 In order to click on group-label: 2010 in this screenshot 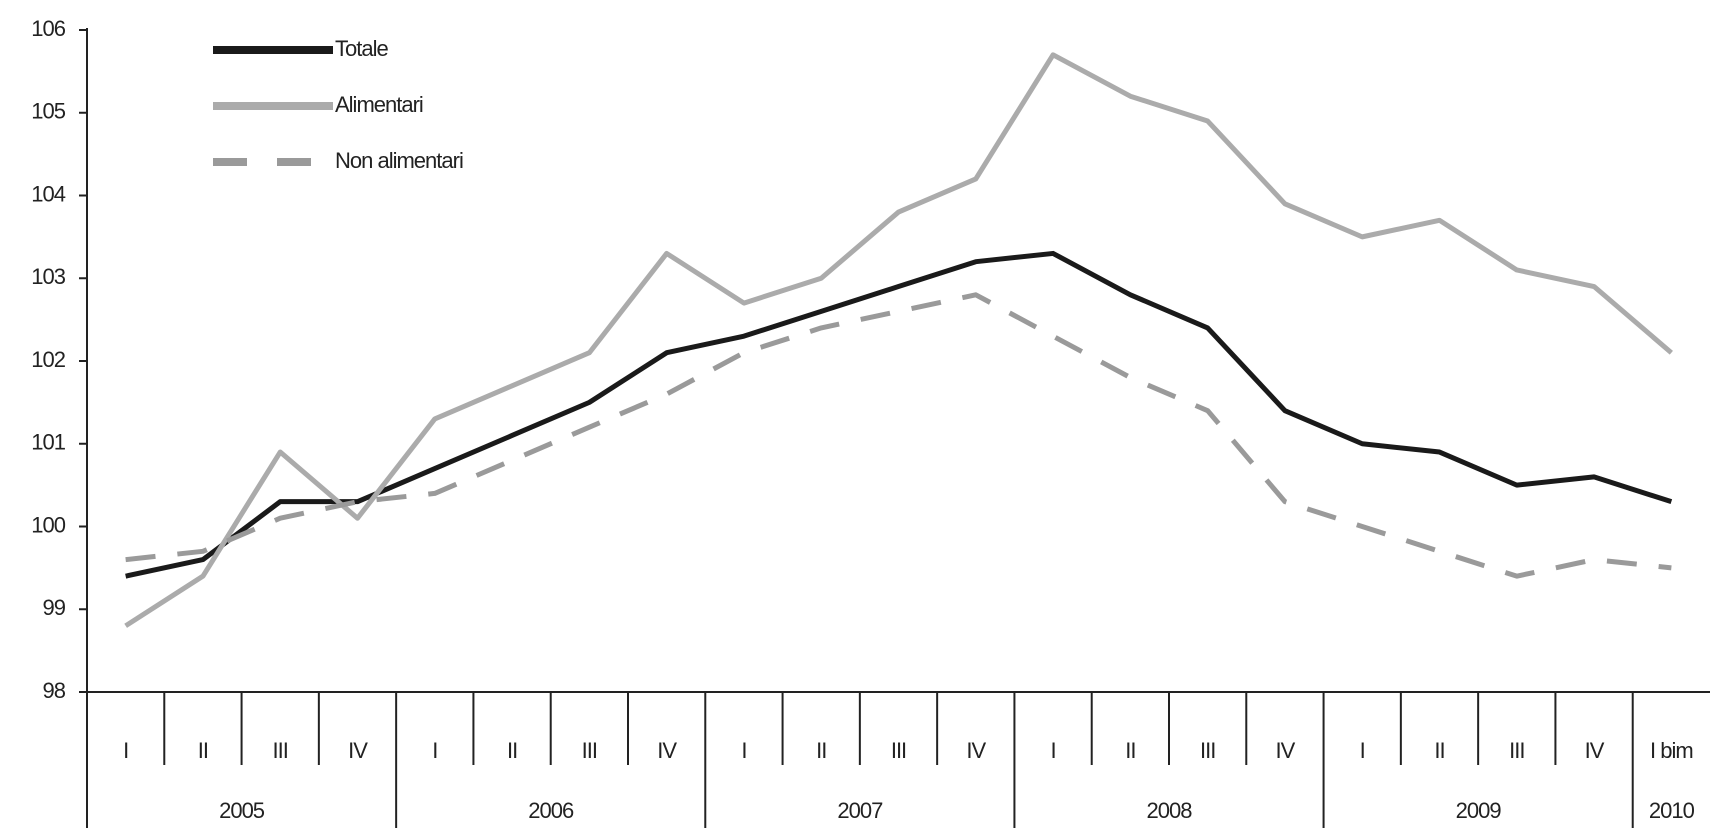, I will do `click(1672, 810)`.